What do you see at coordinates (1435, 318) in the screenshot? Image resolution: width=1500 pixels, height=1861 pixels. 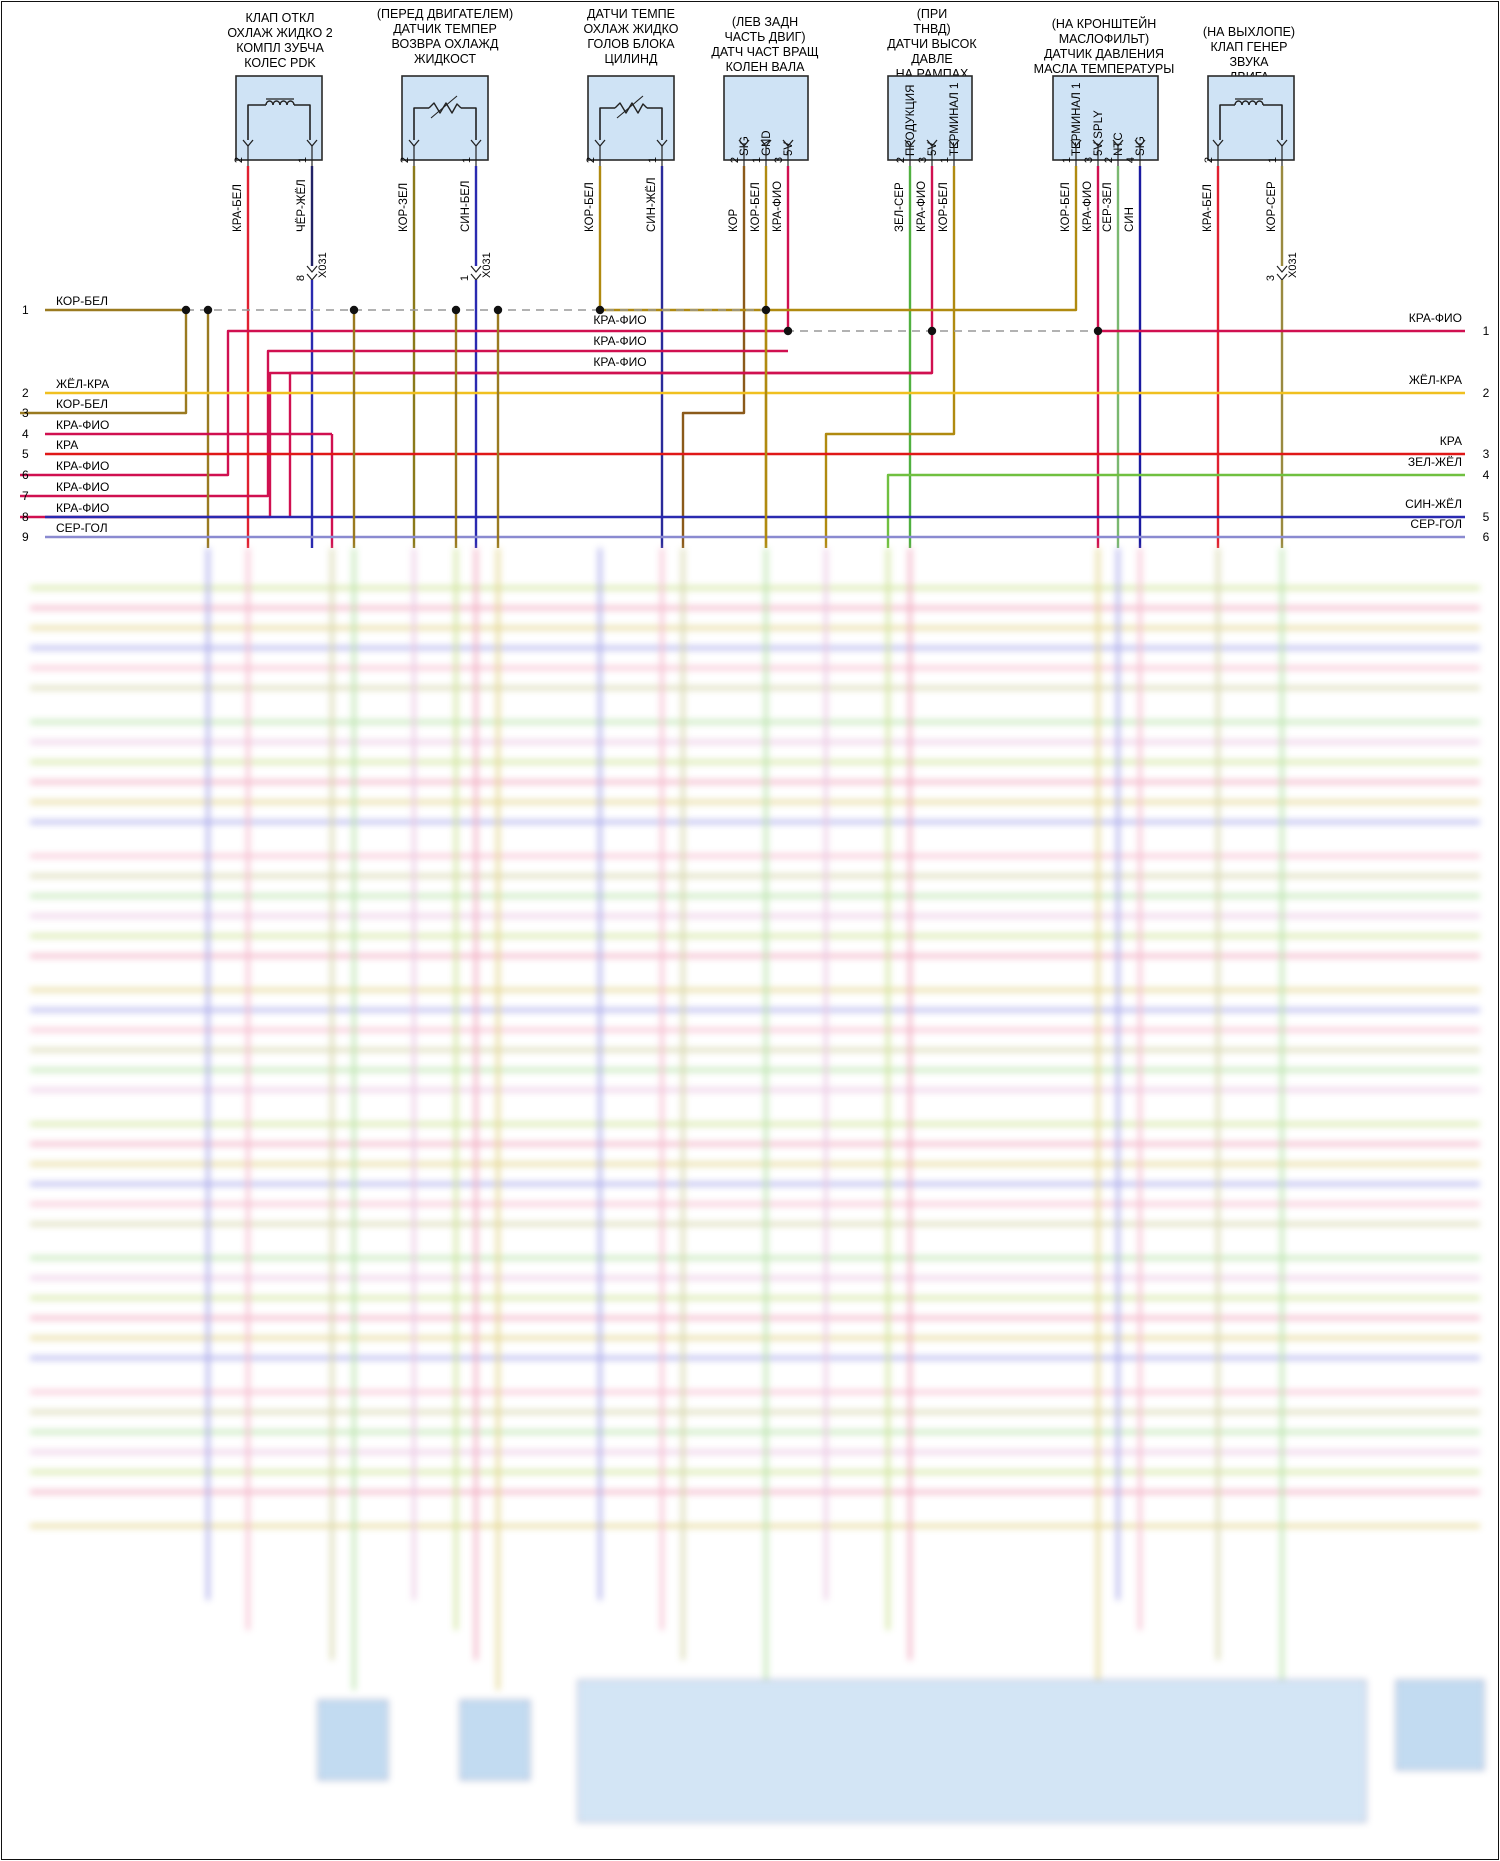 I see `right-bus-label: КРА-ФИО` at bounding box center [1435, 318].